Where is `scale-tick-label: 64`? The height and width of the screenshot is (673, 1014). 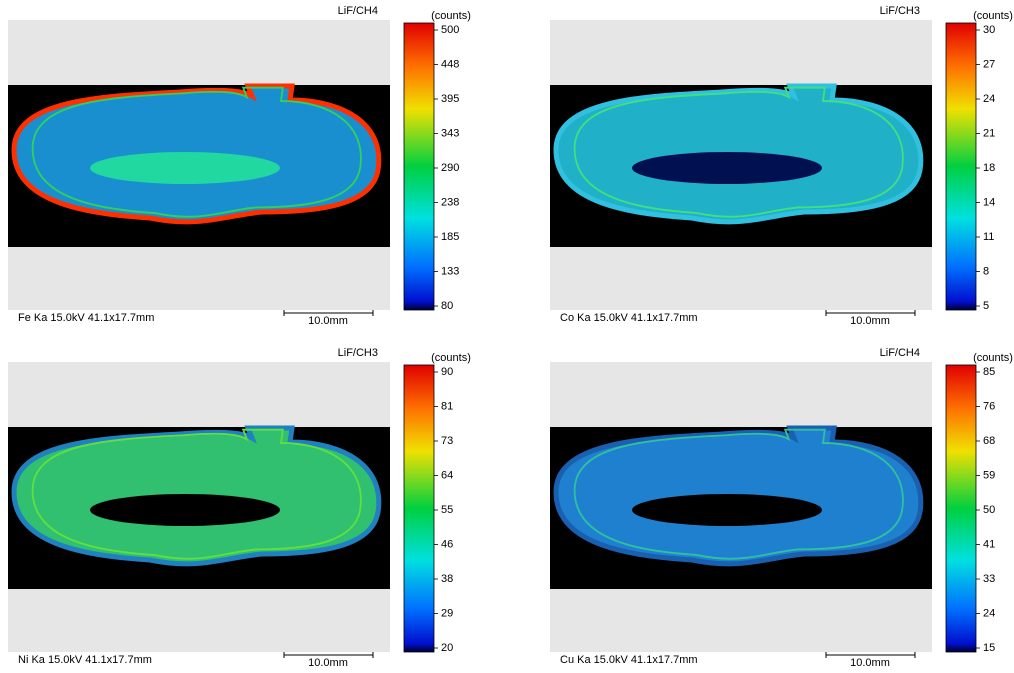 scale-tick-label: 64 is located at coordinates (447, 475).